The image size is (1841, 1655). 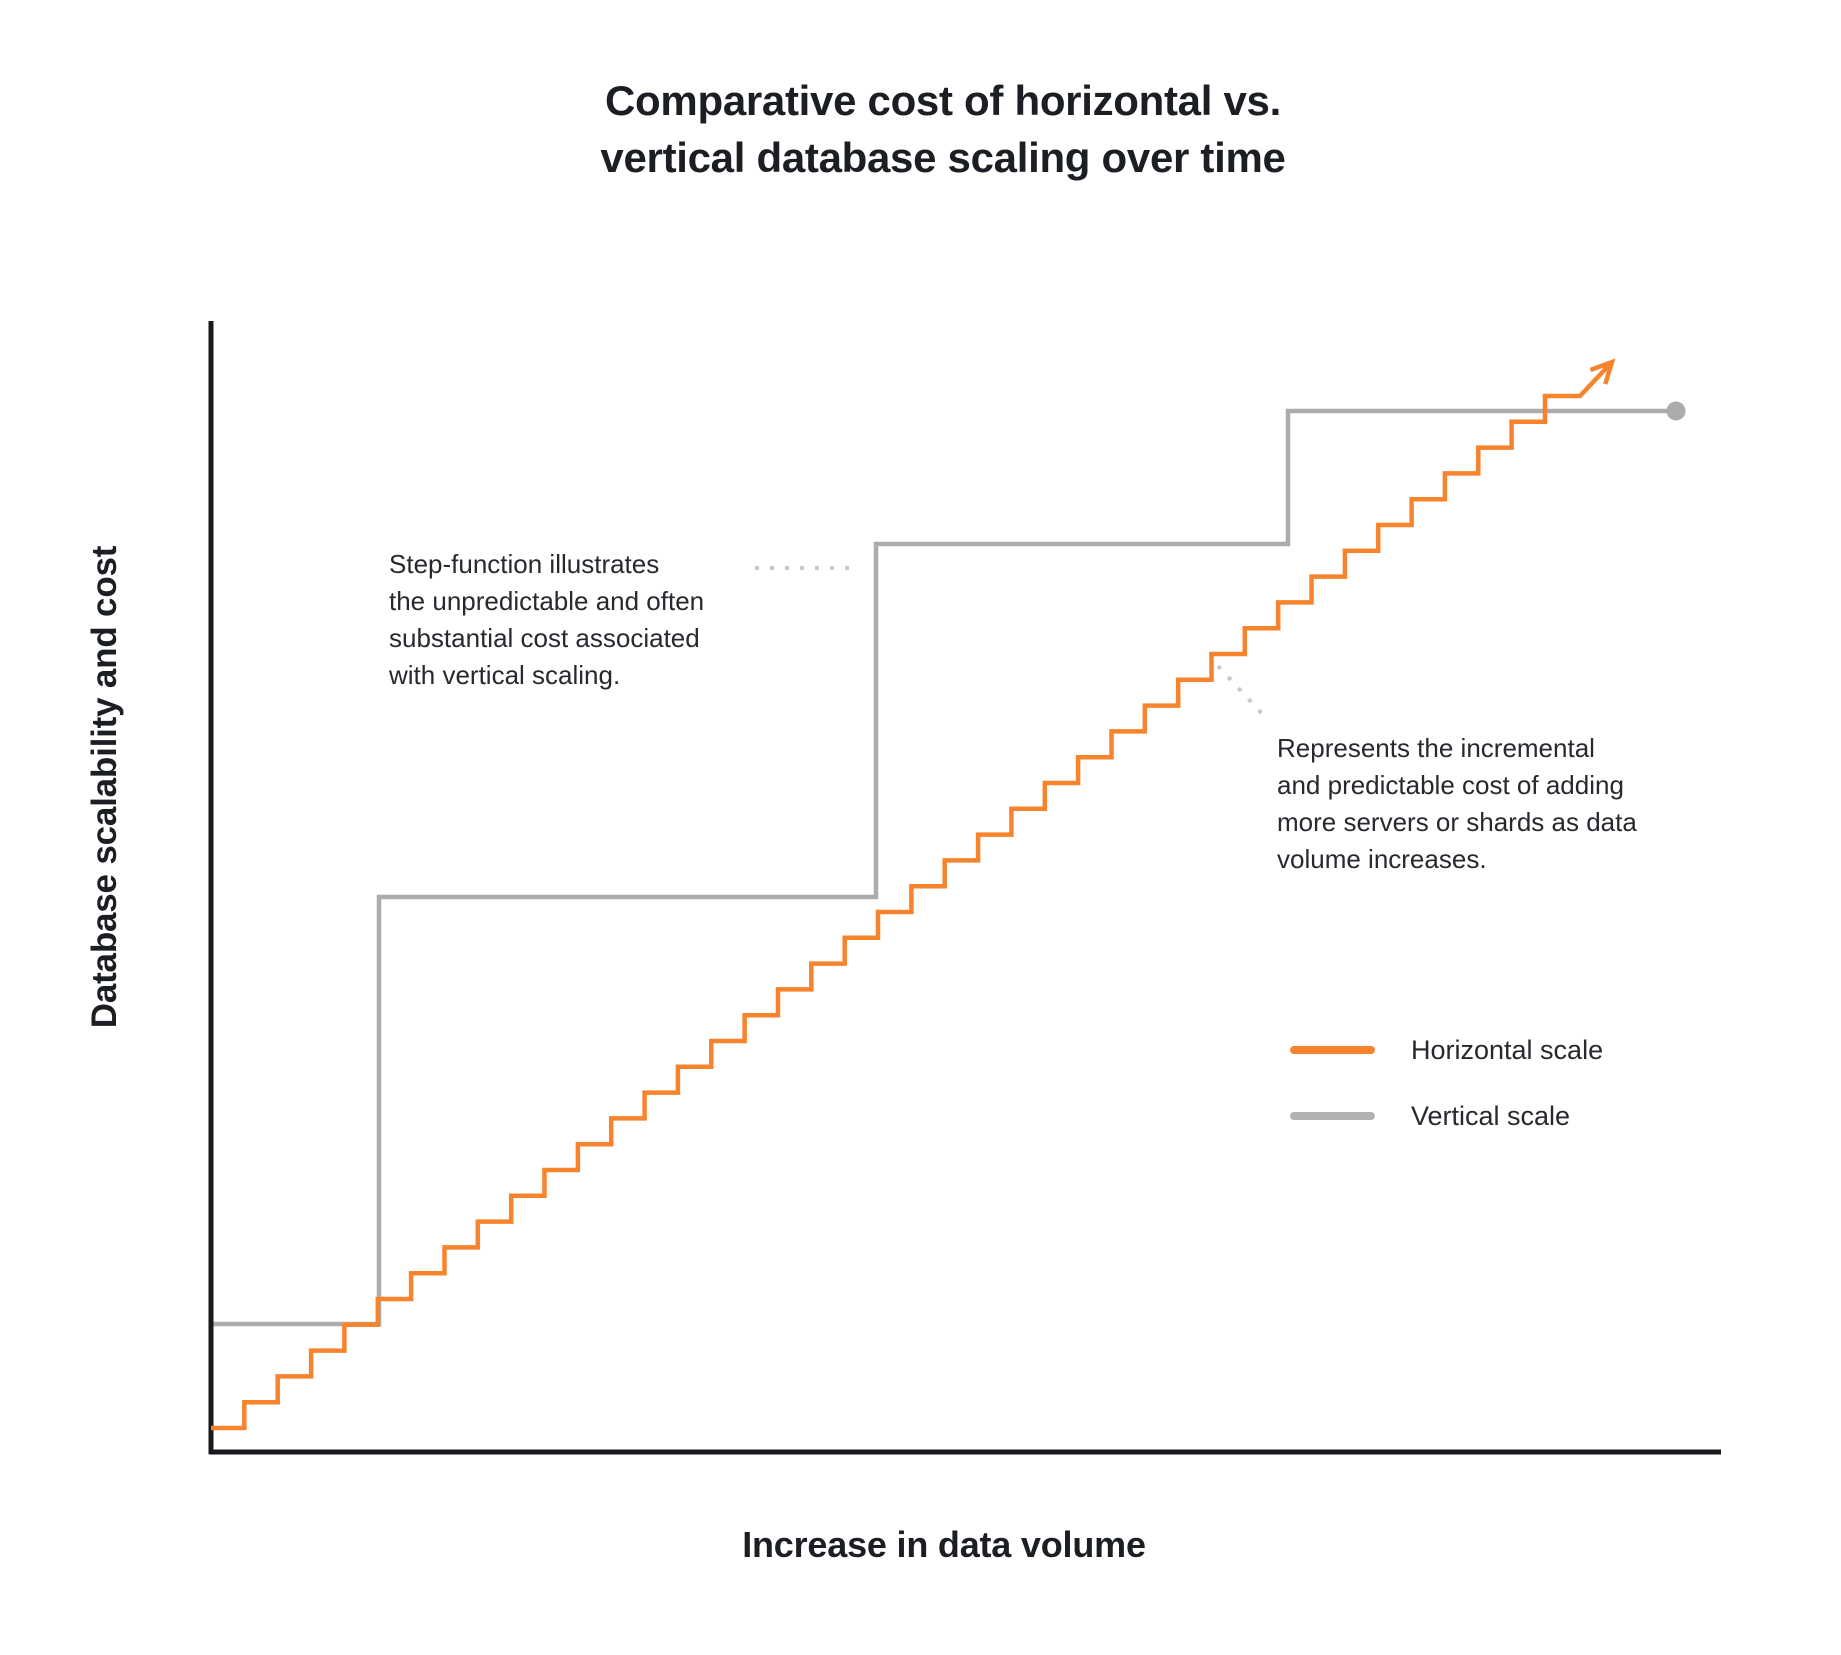 What do you see at coordinates (1446, 1083) in the screenshot?
I see `legend: Horizontal scale Vertical scale` at bounding box center [1446, 1083].